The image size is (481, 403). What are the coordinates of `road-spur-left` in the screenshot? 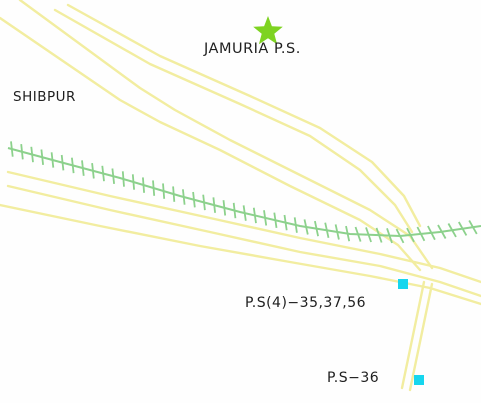 It's located at (413, 335).